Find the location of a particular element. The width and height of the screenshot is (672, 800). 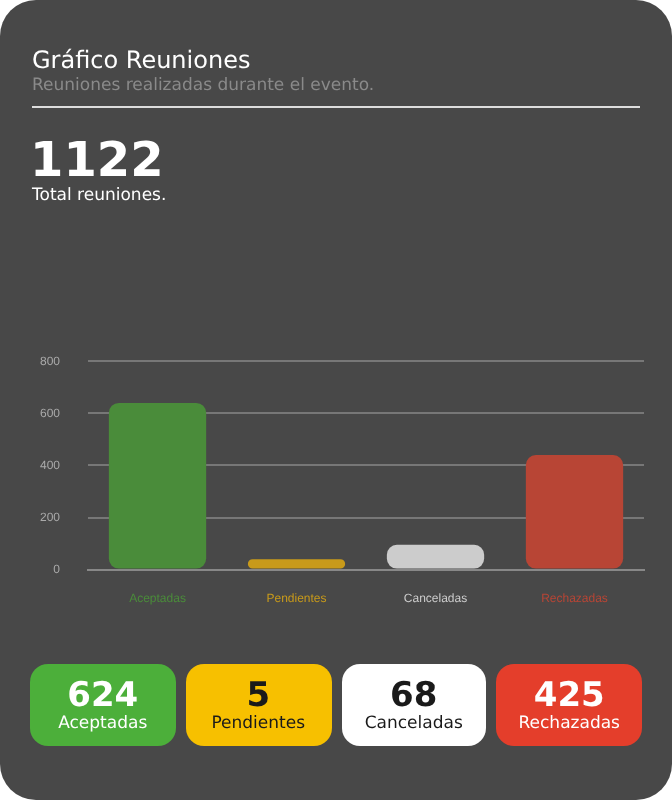

text: 1122 is located at coordinates (97, 160).